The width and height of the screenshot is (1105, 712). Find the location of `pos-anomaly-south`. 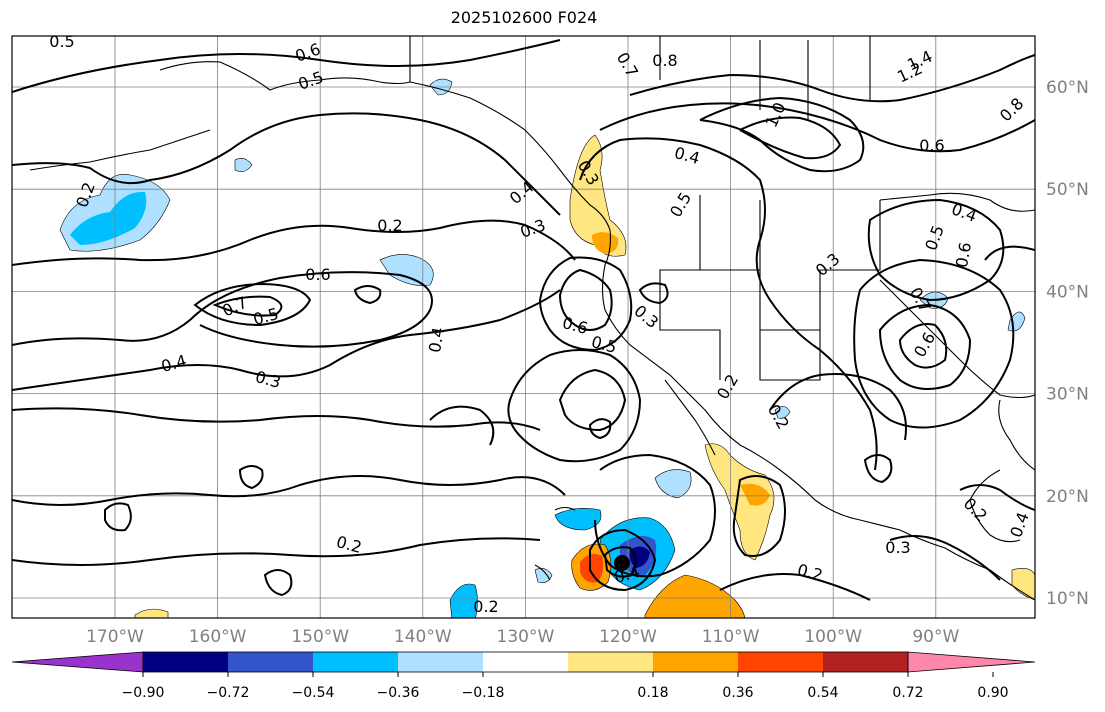

pos-anomaly-south is located at coordinates (695, 596).